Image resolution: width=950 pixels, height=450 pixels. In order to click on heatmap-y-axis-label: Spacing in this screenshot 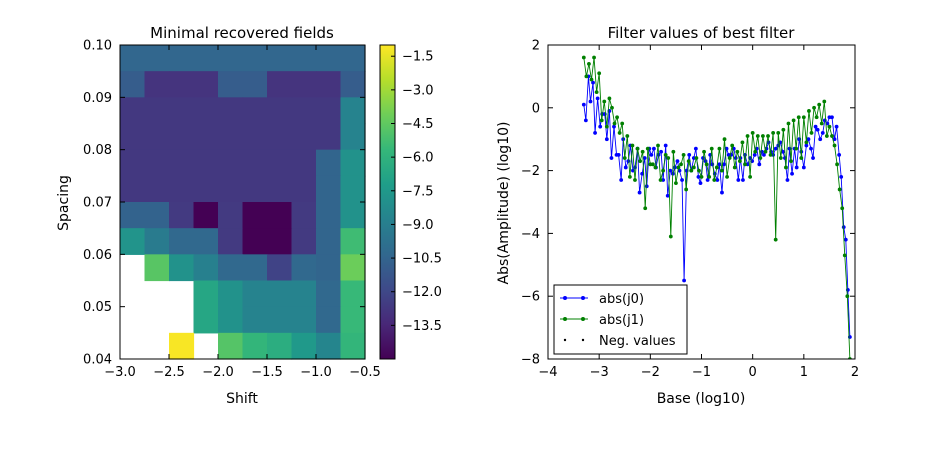, I will do `click(64, 203)`.